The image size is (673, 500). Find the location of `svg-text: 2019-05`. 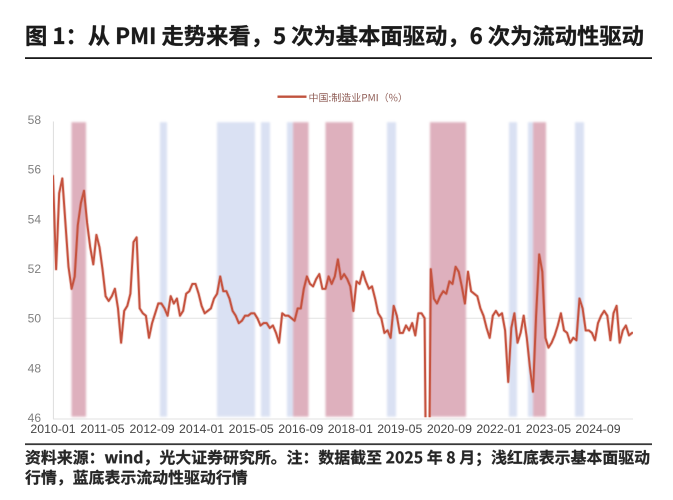

svg-text: 2019-05 is located at coordinates (399, 429).